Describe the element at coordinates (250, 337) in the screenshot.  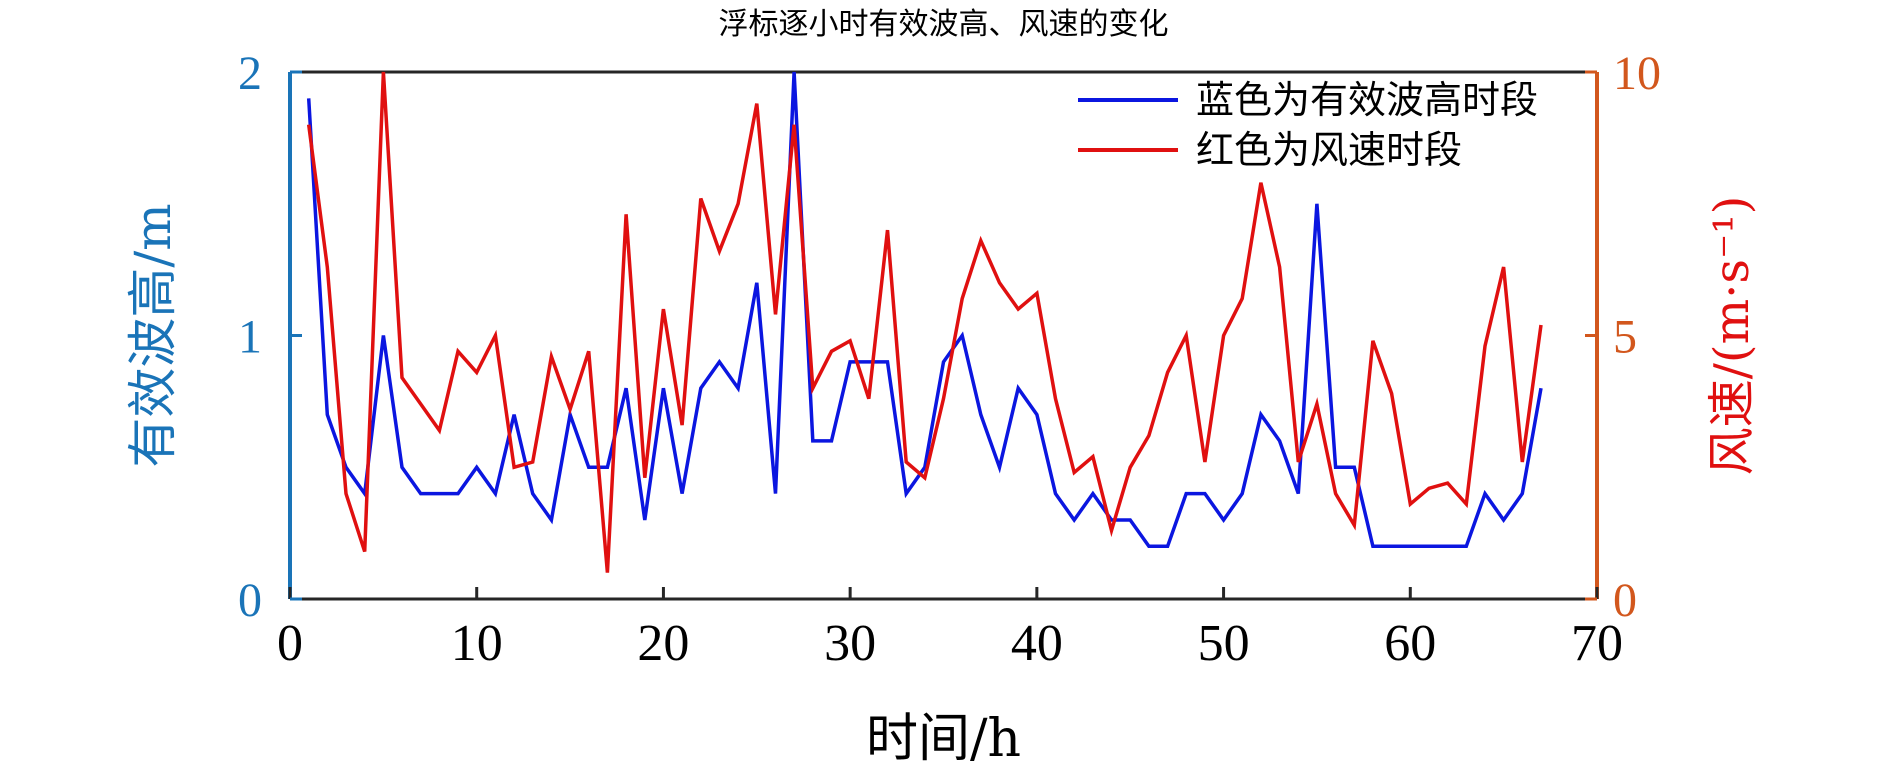
I see `y-left-tick-label: 1` at that location.